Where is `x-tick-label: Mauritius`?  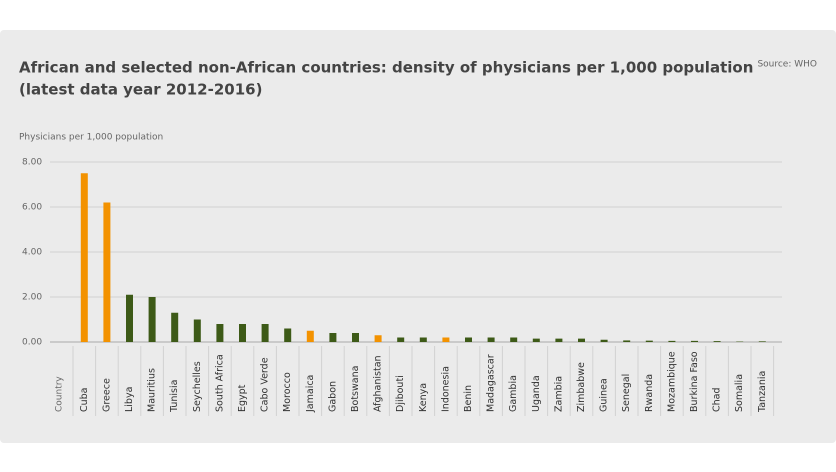 x-tick-label: Mauritius is located at coordinates (152, 390).